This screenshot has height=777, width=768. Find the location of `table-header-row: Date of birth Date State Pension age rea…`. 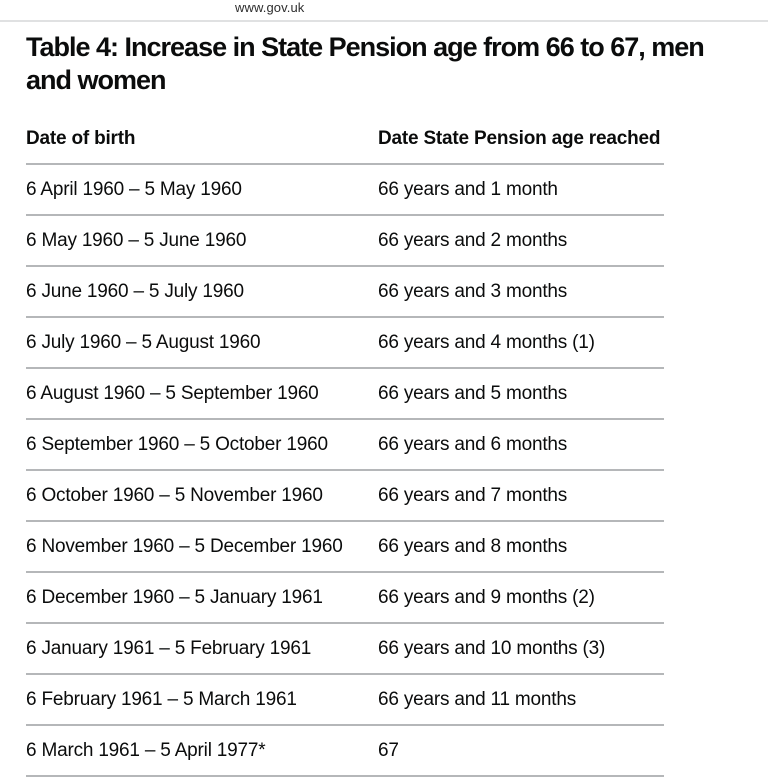

table-header-row: Date of birth Date State Pension age rea… is located at coordinates (345, 145).